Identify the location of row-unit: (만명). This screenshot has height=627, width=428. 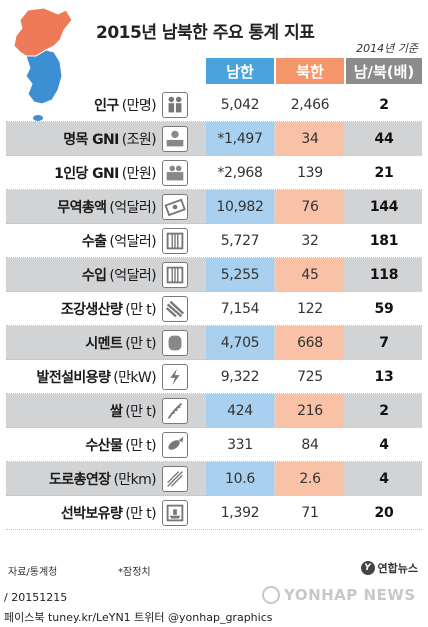
(139, 106).